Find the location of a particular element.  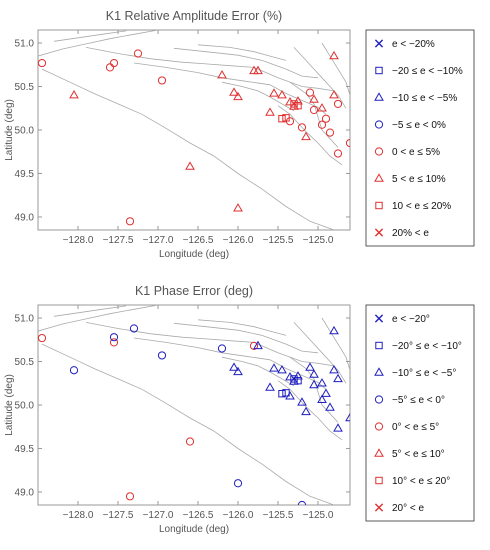

legend-label: 5° < e ≤ 10° is located at coordinates (418, 454).